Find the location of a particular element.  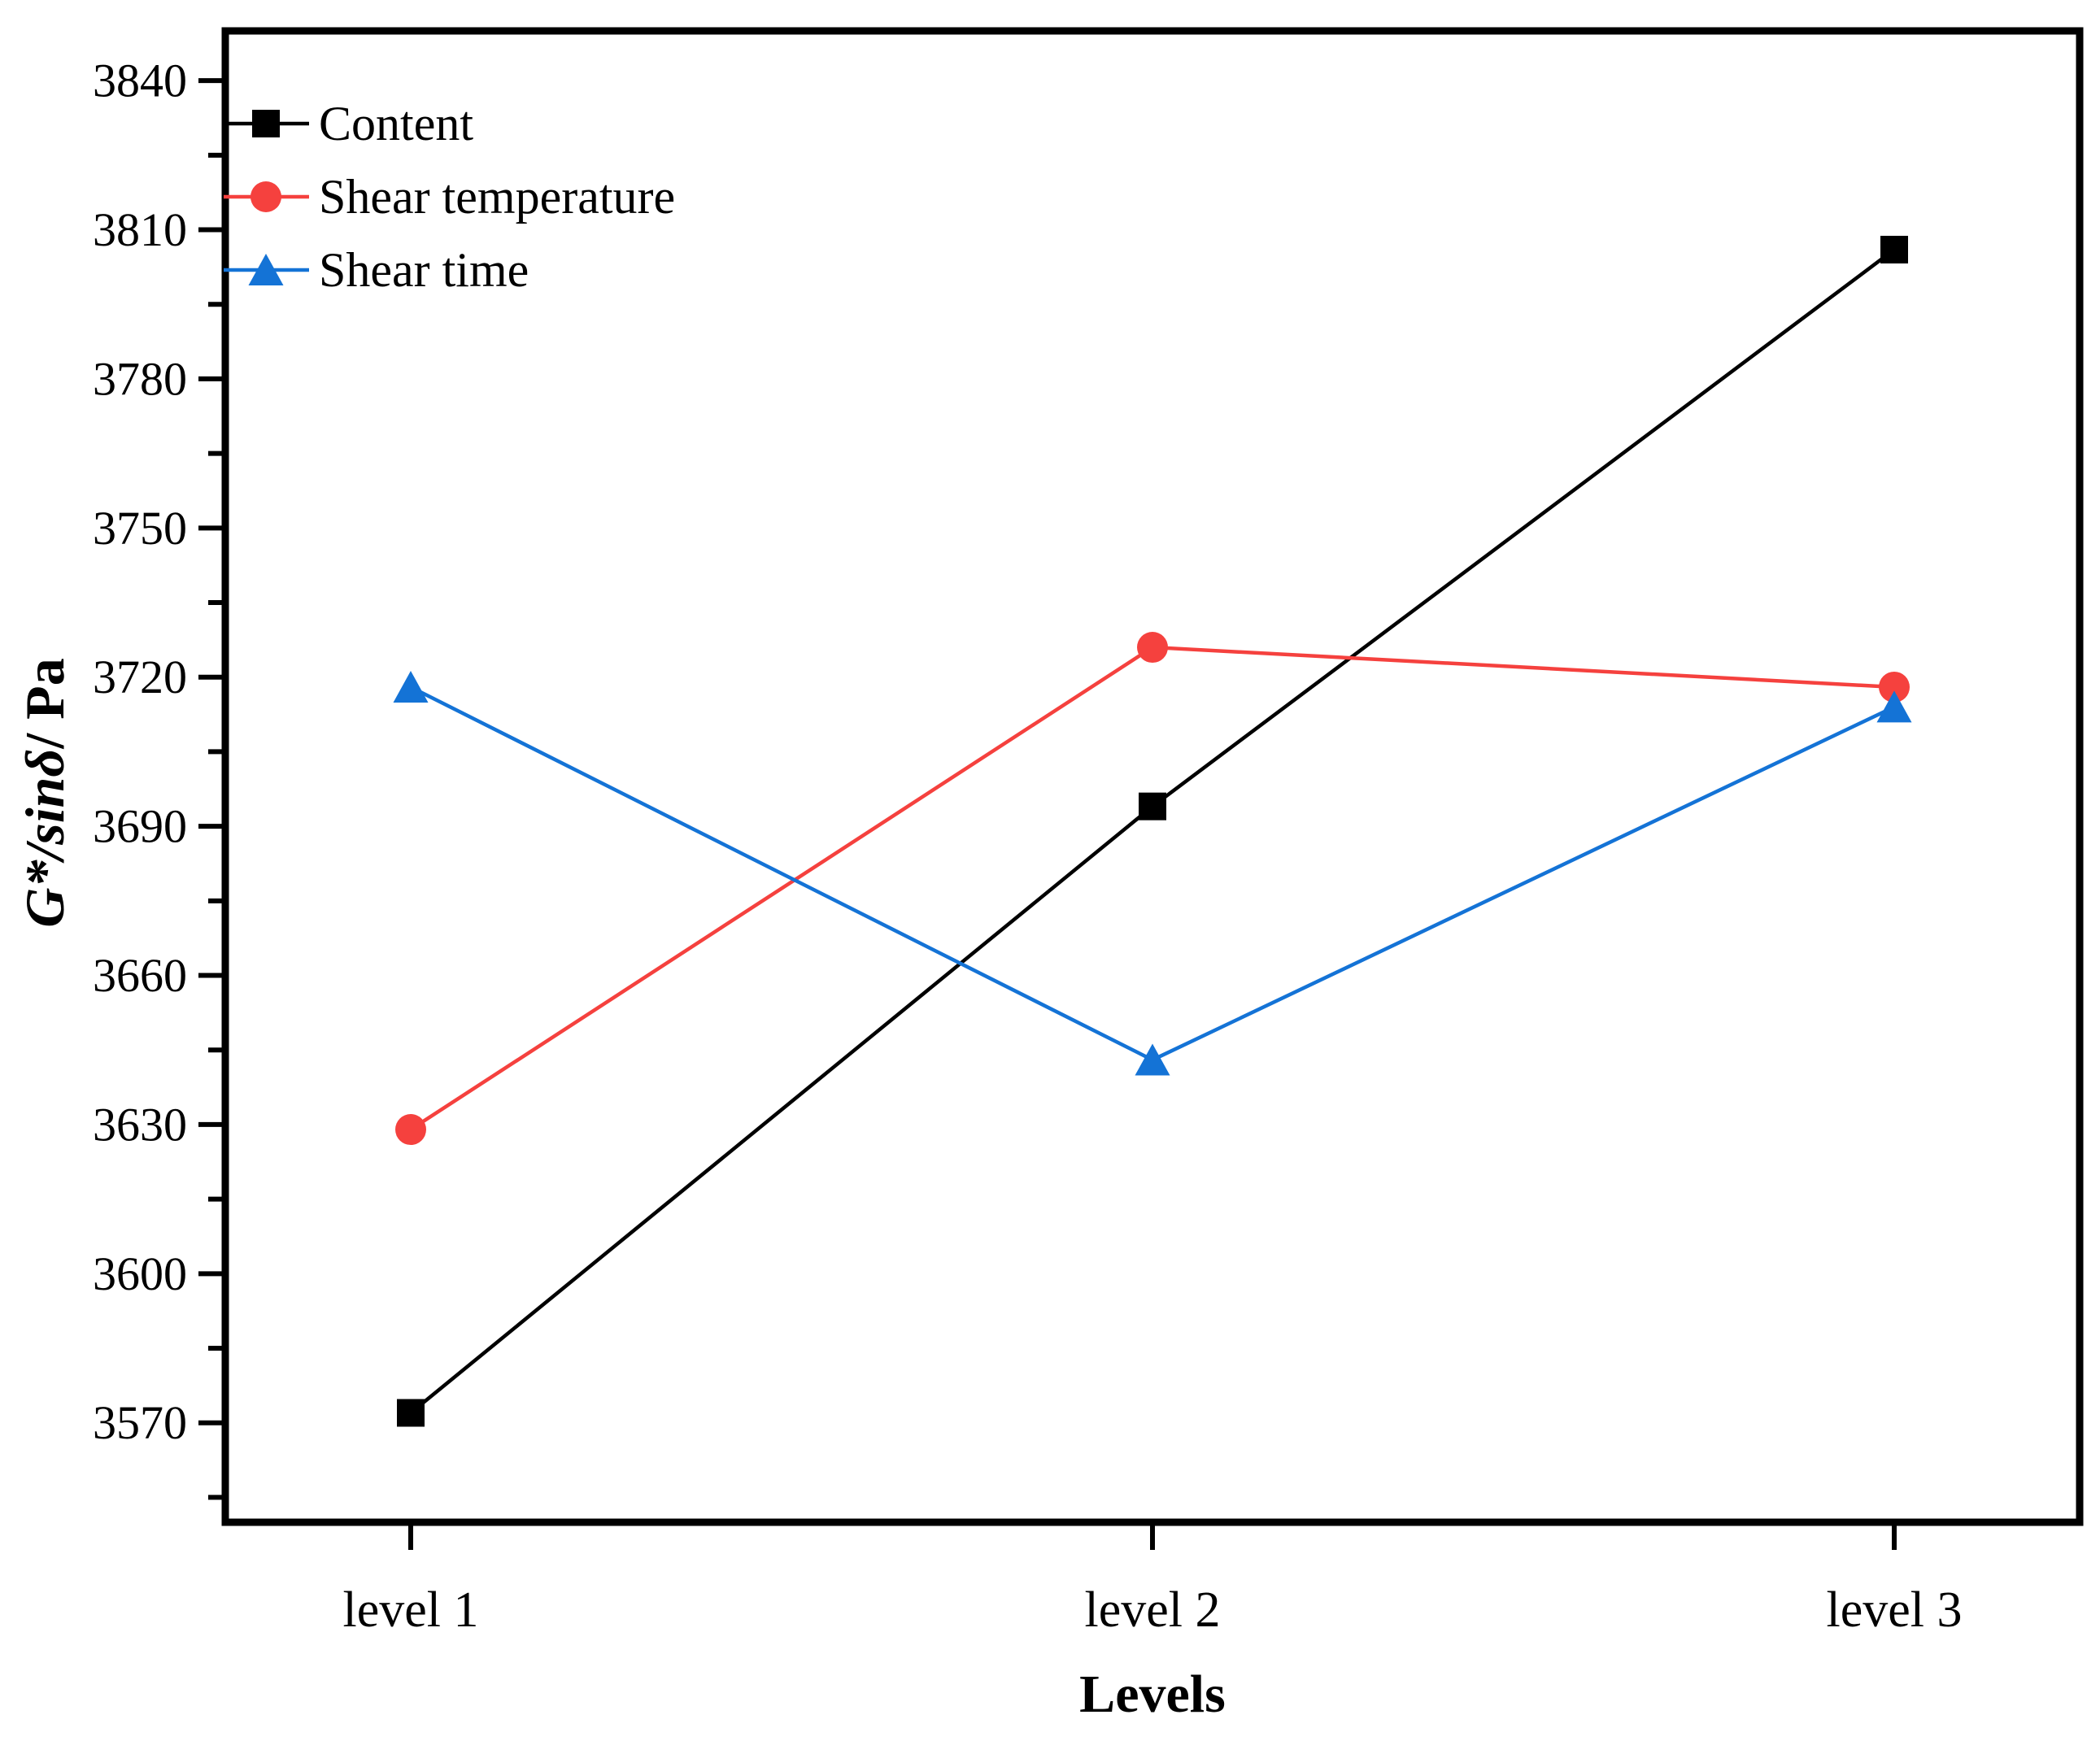

y-axis-title-unit: / Pa is located at coordinates (45, 703).